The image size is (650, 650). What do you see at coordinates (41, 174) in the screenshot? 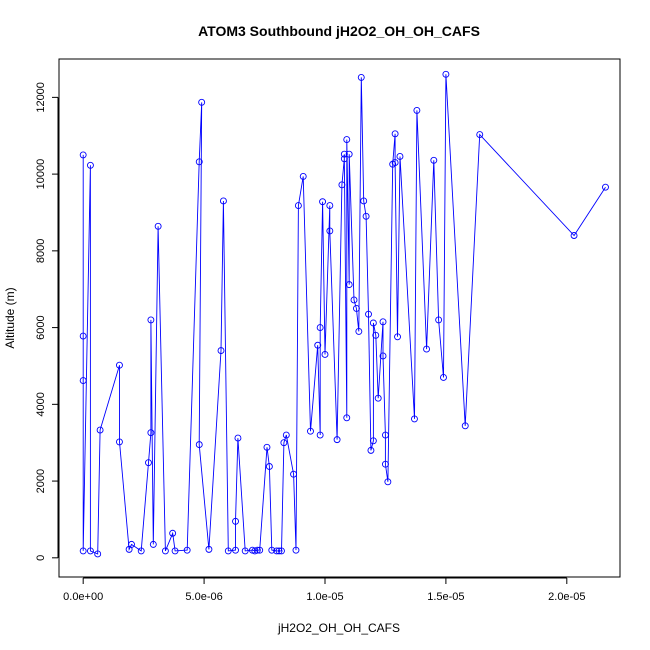
I see `y-tick-label: 10000` at bounding box center [41, 174].